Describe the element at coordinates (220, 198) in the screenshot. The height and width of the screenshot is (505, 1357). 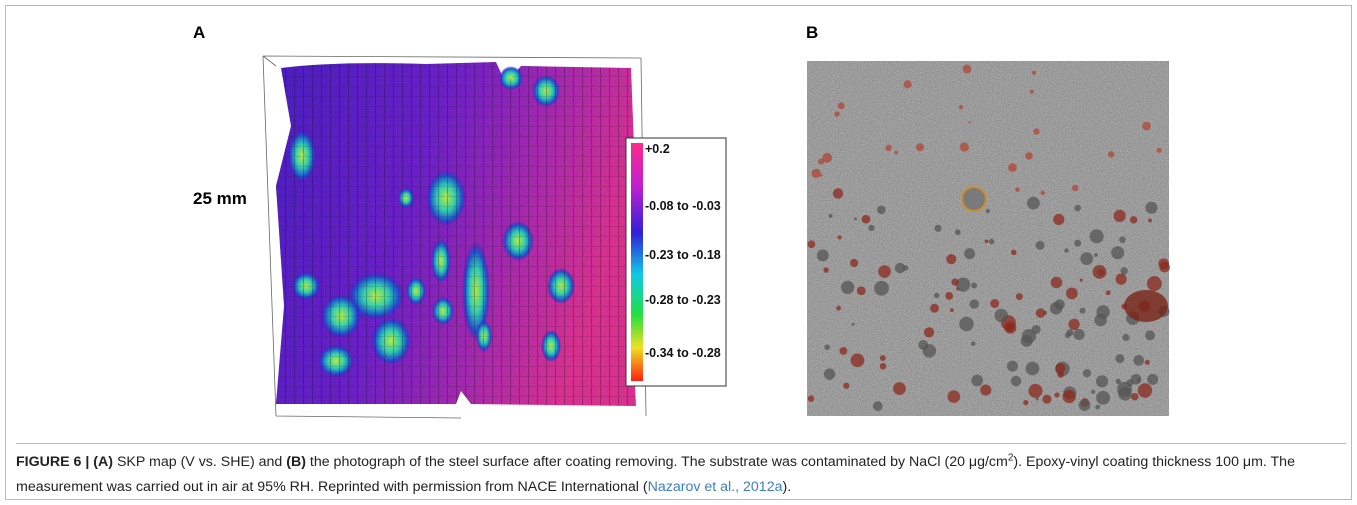
I see `scale-label: 25 mm` at that location.